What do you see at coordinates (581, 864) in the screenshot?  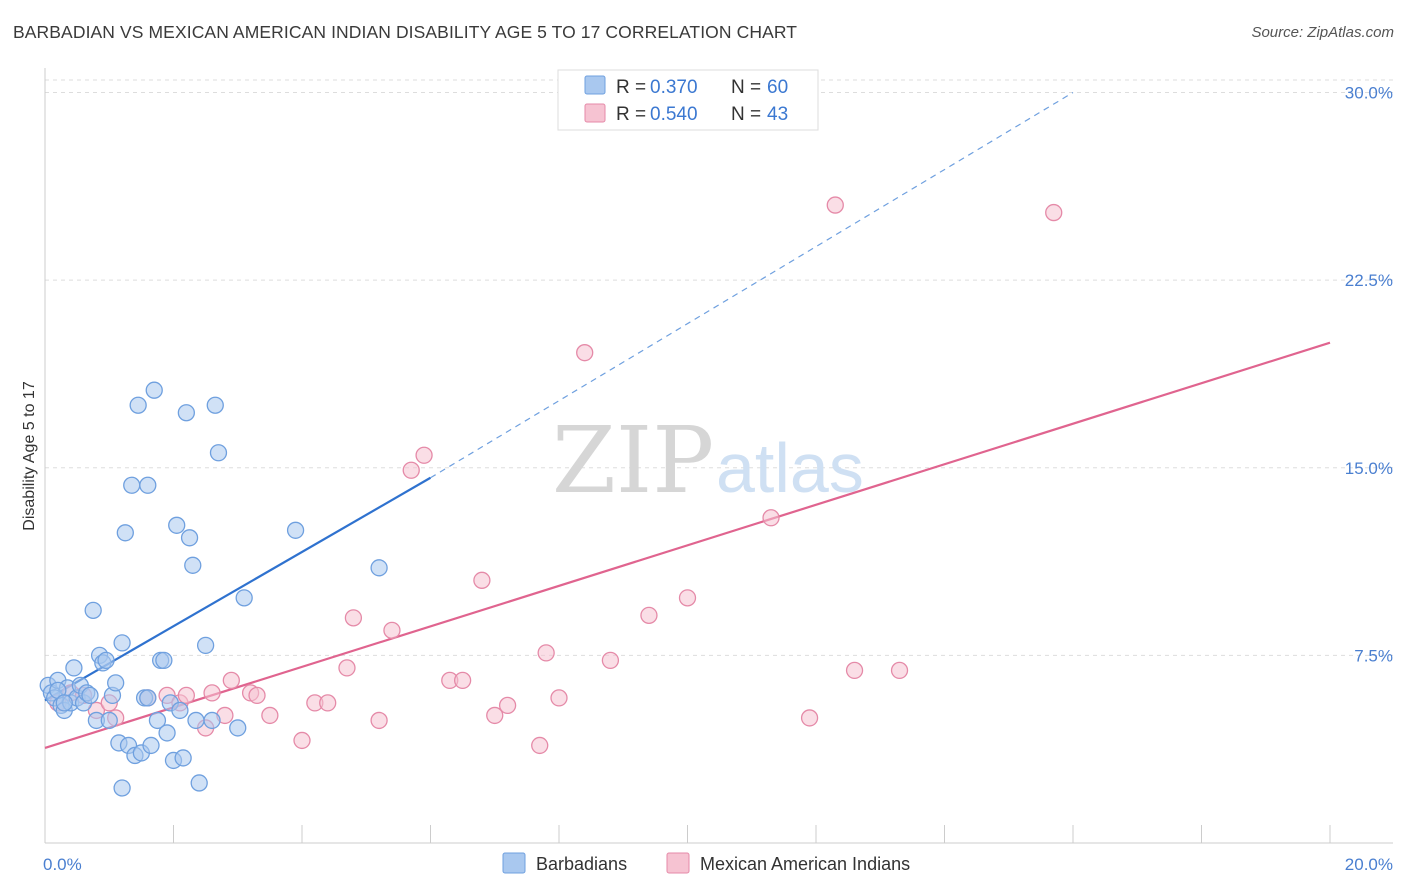 I see `series-legend-label-barbadians: Barbadians` at bounding box center [581, 864].